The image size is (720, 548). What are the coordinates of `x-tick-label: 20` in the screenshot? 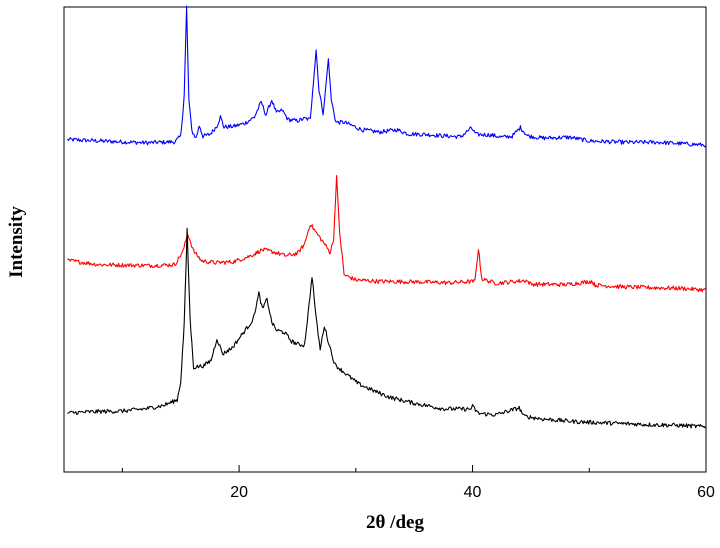 It's located at (239, 492).